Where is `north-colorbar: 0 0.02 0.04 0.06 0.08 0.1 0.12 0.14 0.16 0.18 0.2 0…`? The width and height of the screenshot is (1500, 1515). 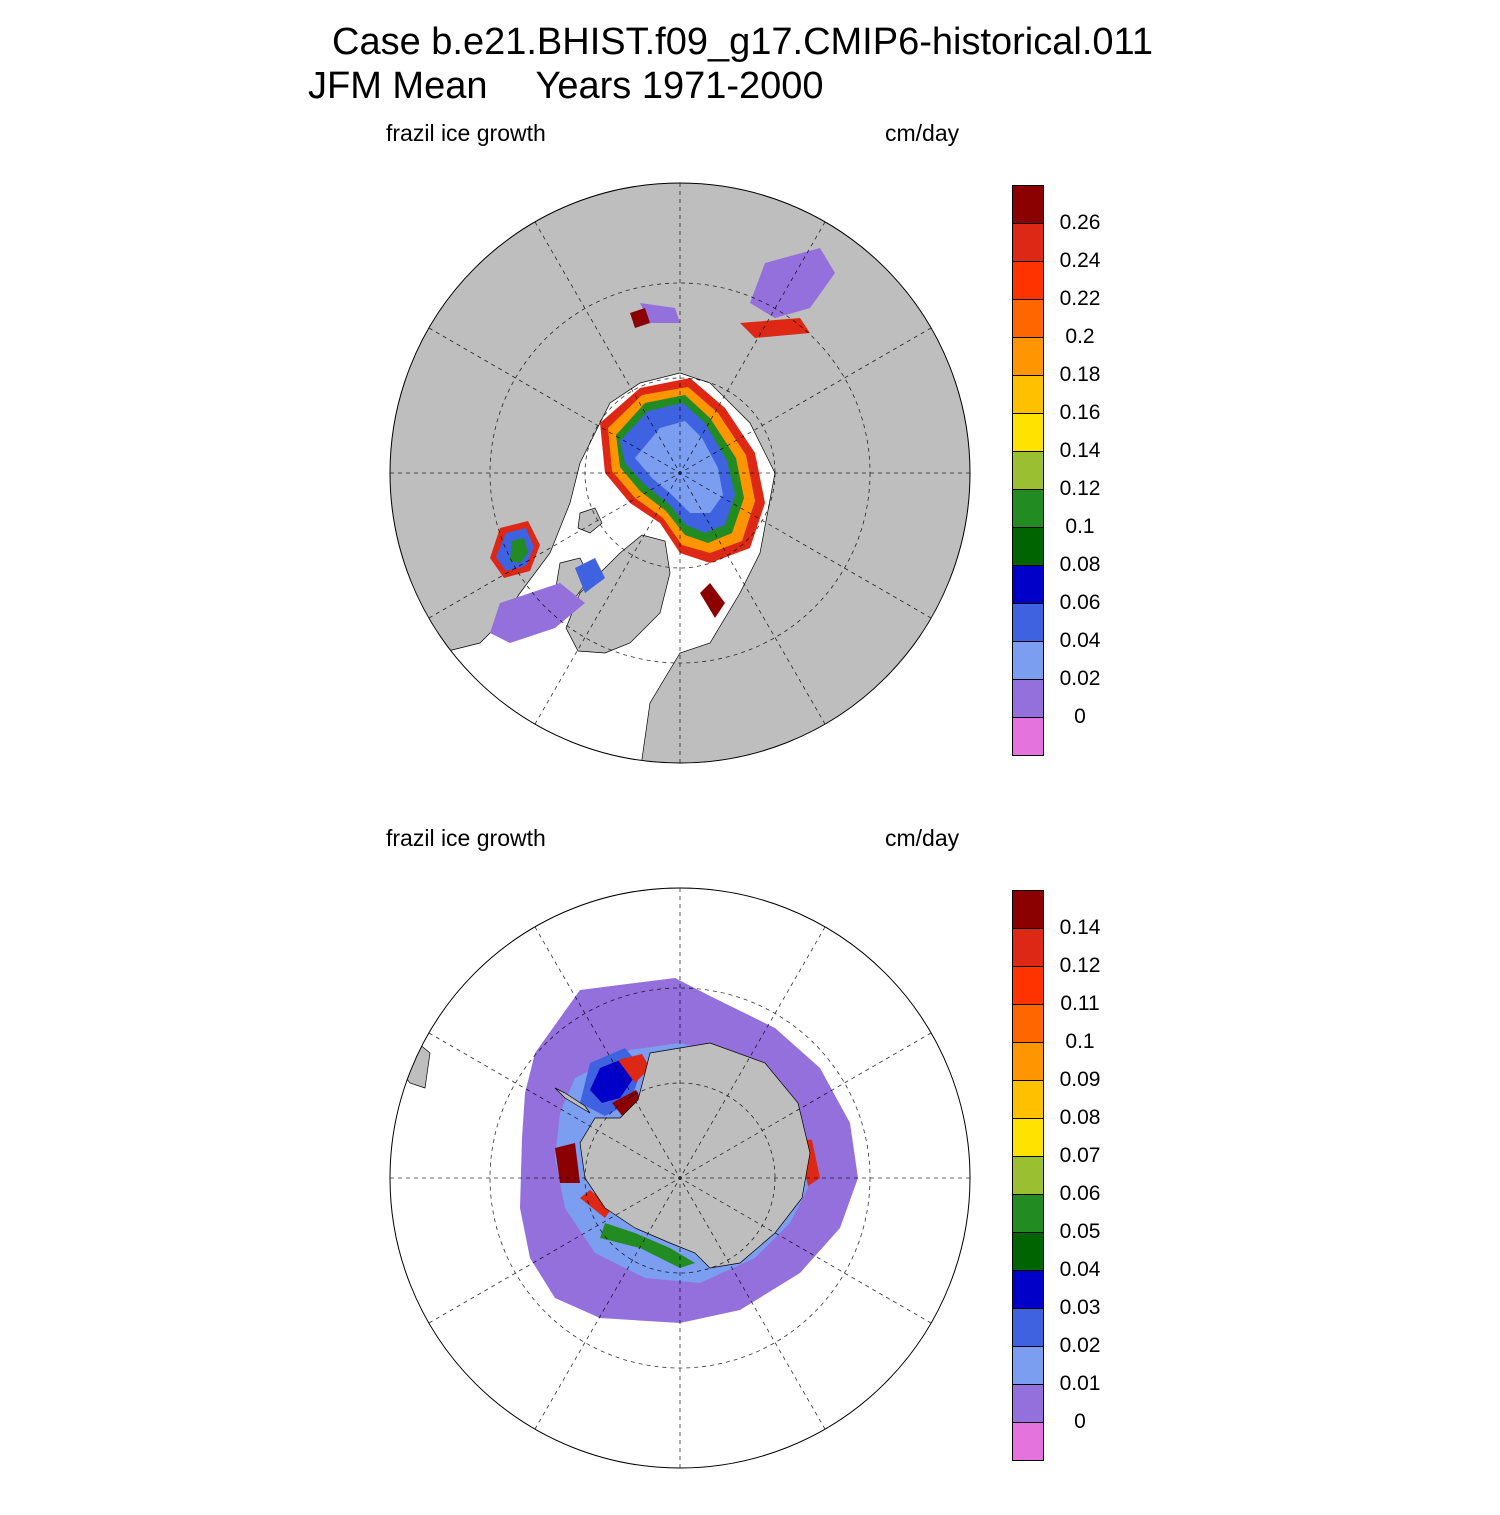
north-colorbar: 0 0.02 0.04 0.06 0.08 0.1 0.12 0.14 0.16 0.18 0.2 0… is located at coordinates (1070, 472).